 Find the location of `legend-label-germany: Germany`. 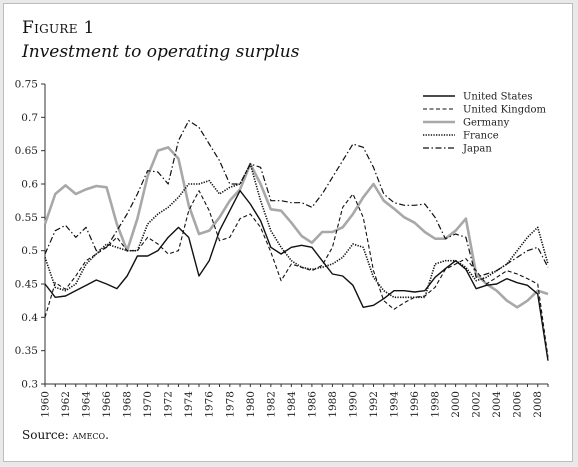

legend-label-germany: Germany is located at coordinates (486, 123).